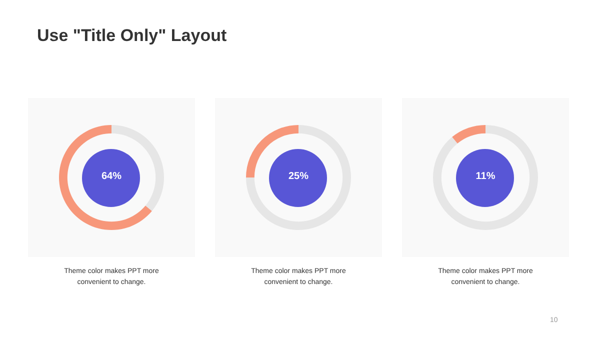  I want to click on chart-title: Use "Title Only" Layout, so click(132, 36).